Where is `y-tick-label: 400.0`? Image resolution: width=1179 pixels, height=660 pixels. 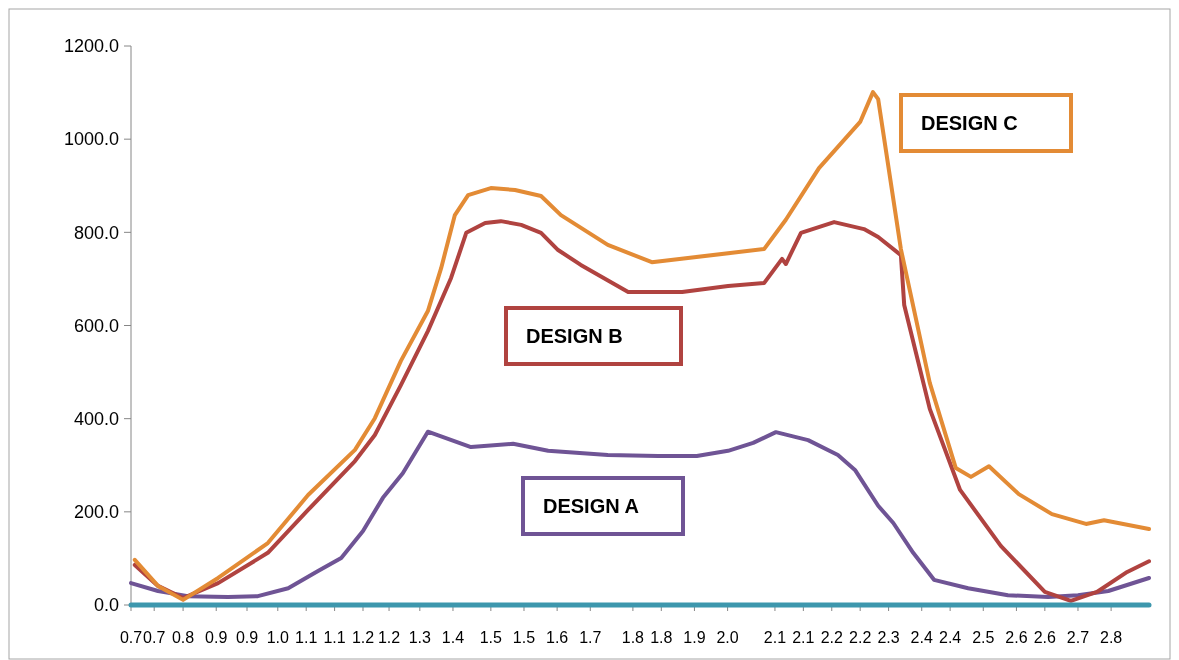 y-tick-label: 400.0 is located at coordinates (96, 418).